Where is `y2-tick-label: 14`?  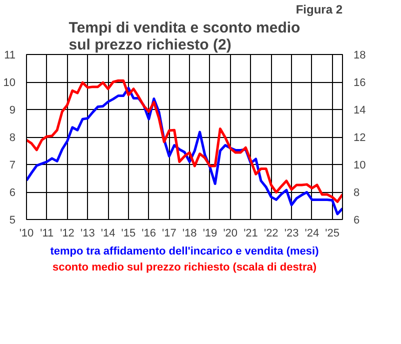 y2-tick-label: 14 is located at coordinates (360, 110).